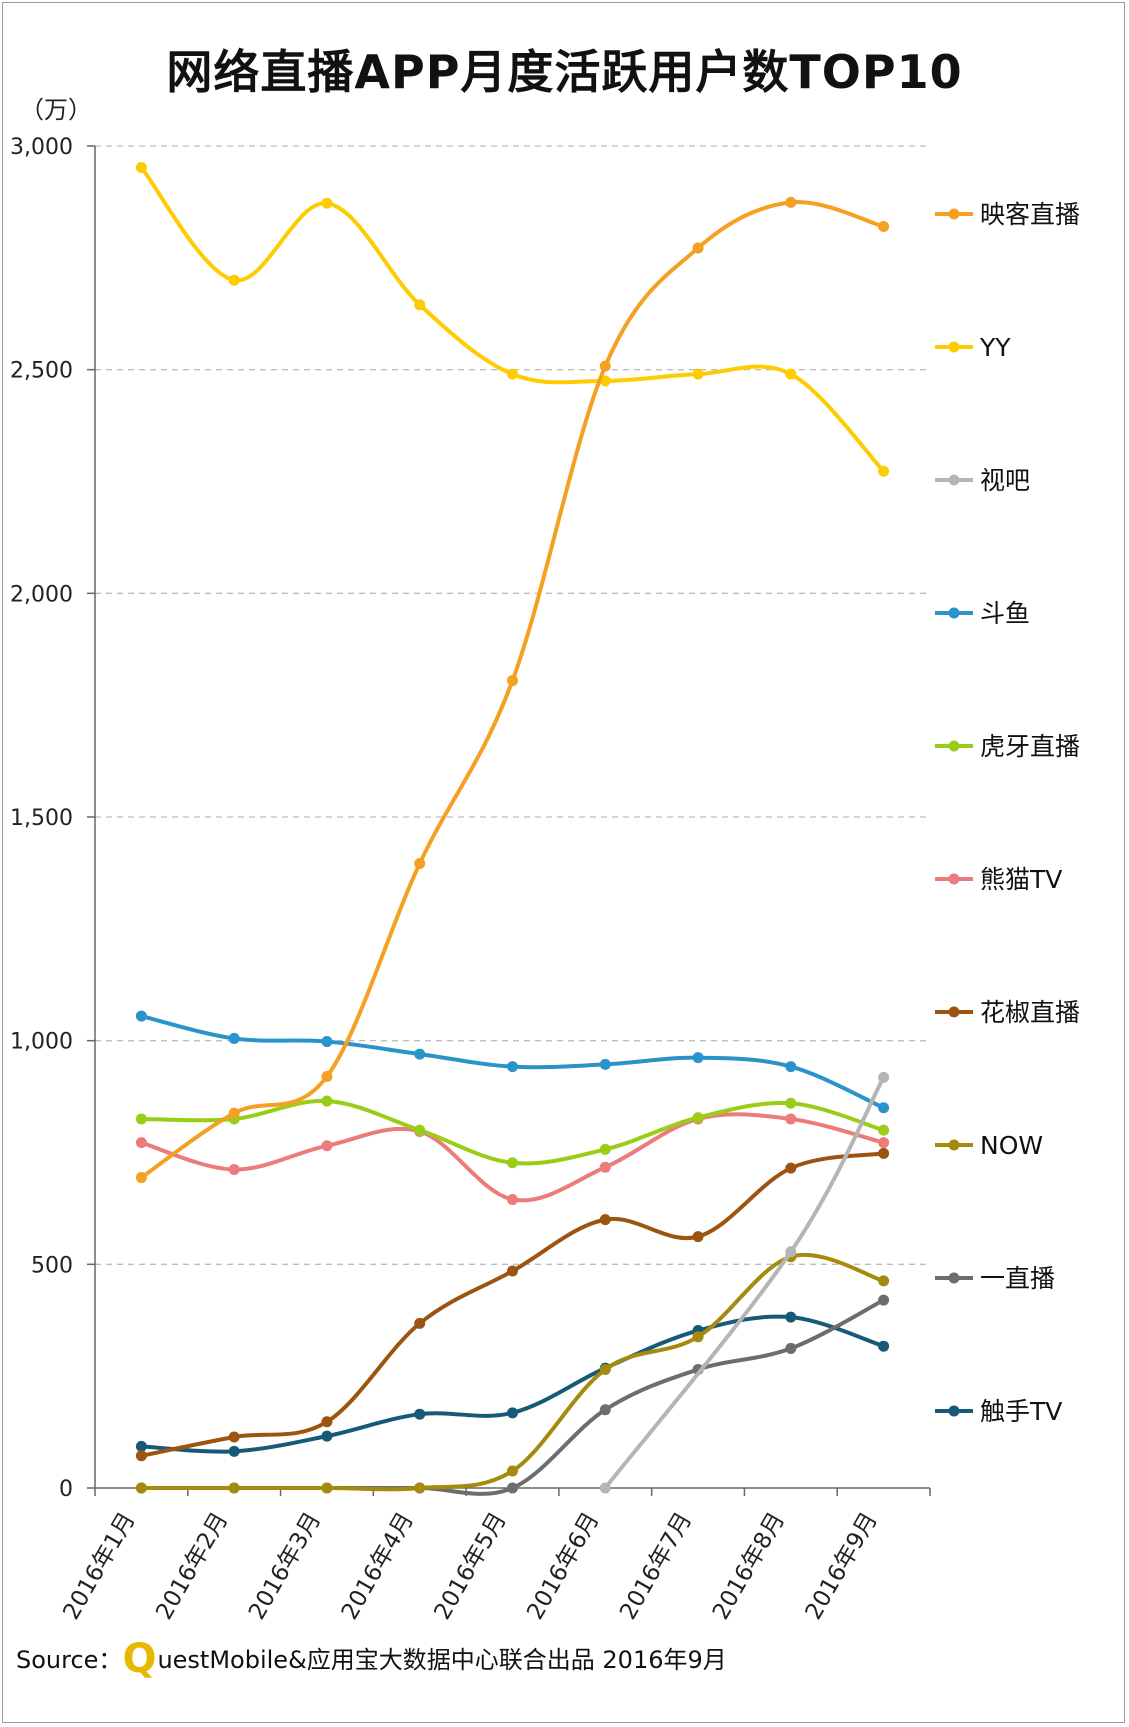  What do you see at coordinates (1005, 613) in the screenshot?
I see `legend-label: 斗鱼` at bounding box center [1005, 613].